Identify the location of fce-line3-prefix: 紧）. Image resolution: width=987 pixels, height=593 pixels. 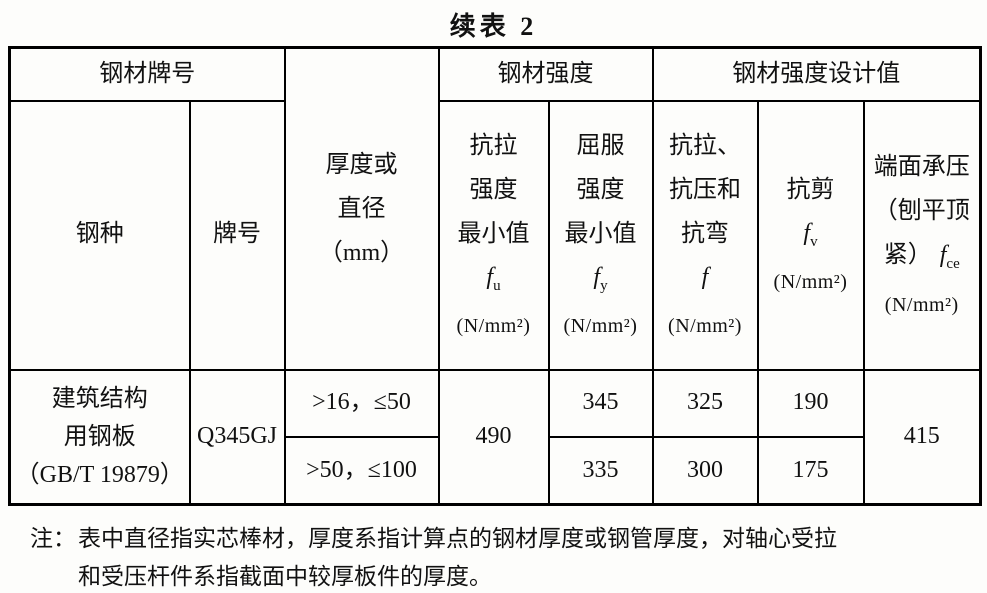
(907, 254).